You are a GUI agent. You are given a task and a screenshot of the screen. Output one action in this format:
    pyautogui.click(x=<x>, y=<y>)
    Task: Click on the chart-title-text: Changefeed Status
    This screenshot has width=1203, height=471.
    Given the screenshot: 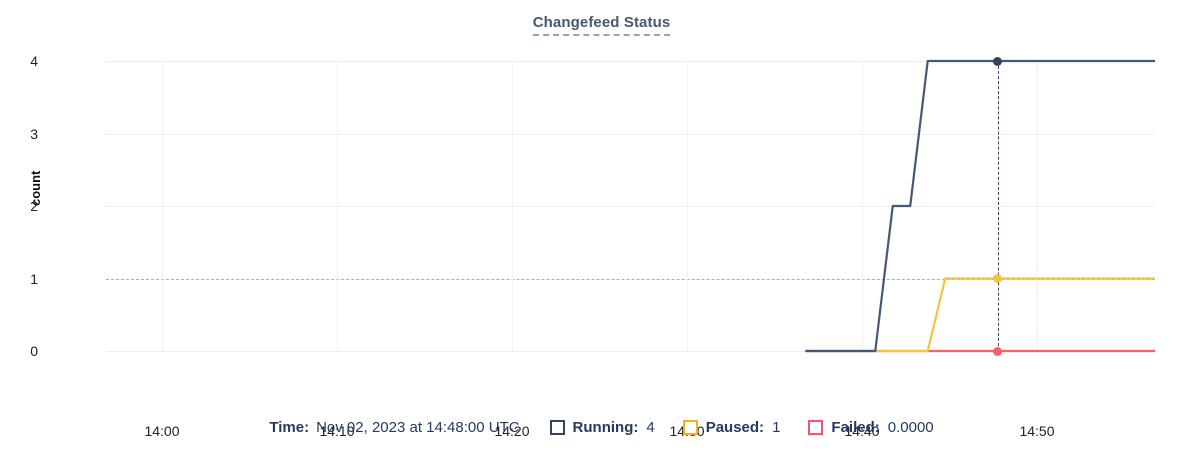 What is the action you would take?
    pyautogui.click(x=601, y=25)
    